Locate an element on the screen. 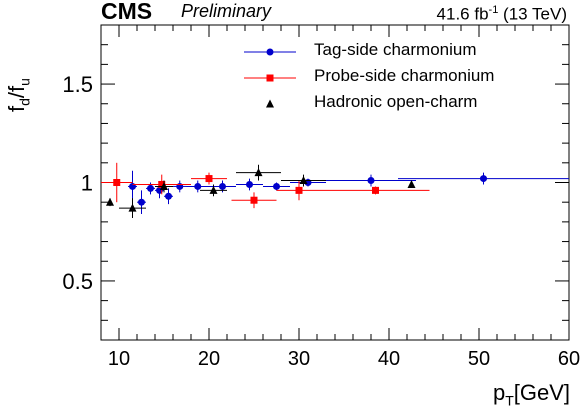 The image size is (580, 419). legend-marker-square is located at coordinates (270, 78).